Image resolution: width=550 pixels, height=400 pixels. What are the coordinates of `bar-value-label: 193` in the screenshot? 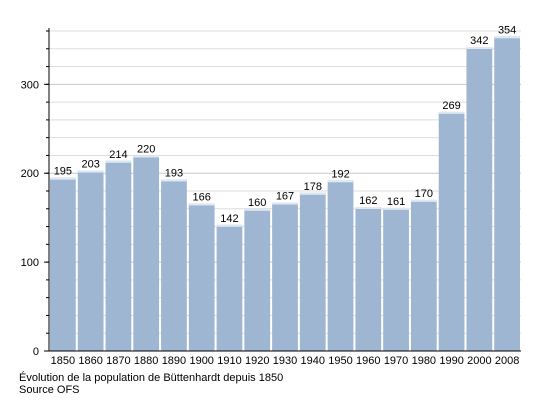 It's located at (174, 173).